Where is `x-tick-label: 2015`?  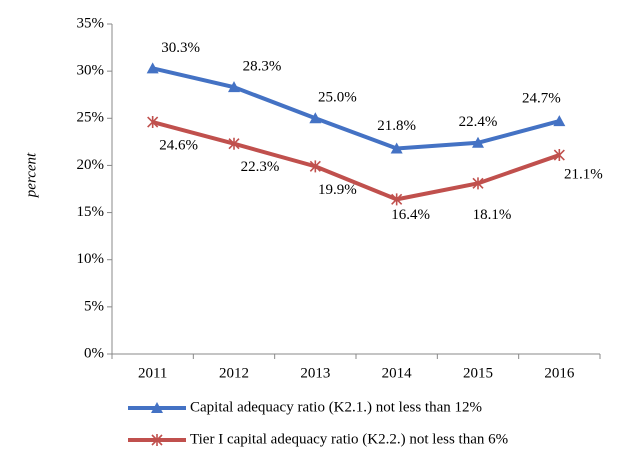
x-tick-label: 2015 is located at coordinates (478, 373).